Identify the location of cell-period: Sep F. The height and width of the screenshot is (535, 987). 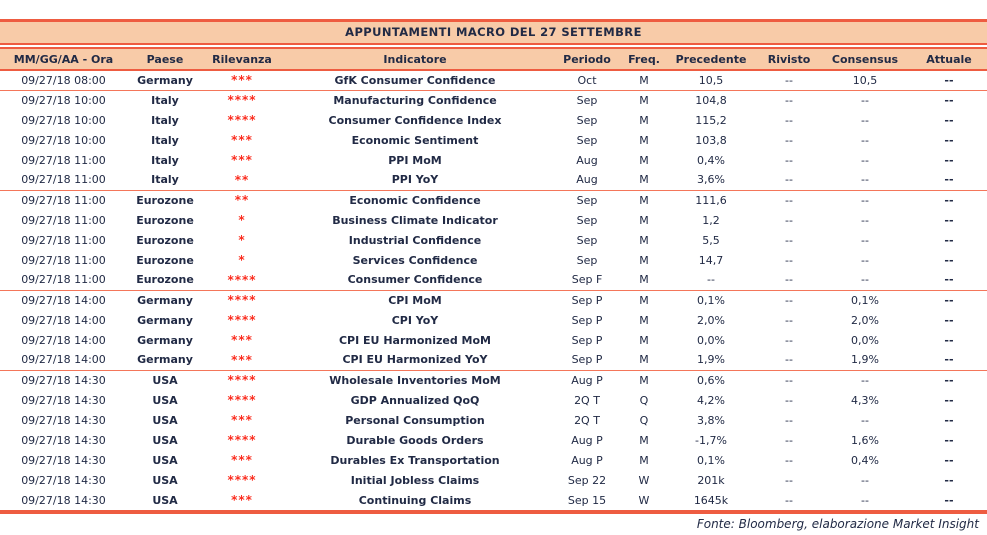
(587, 280).